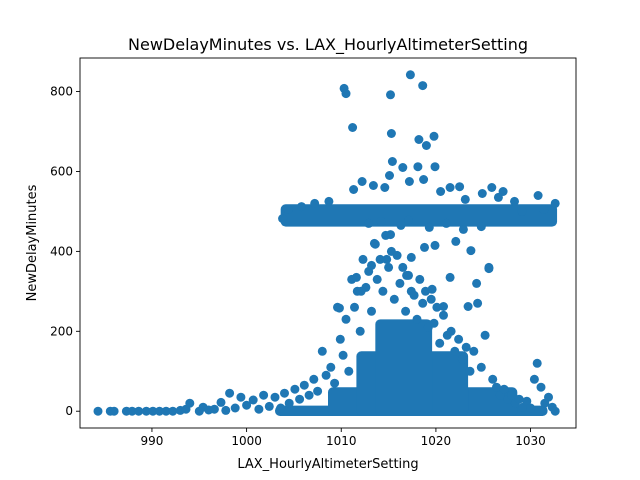 This screenshot has height=480, width=640. I want to click on x-axis-ticks: 990 1000 1010 1020 1030, so click(343, 438).